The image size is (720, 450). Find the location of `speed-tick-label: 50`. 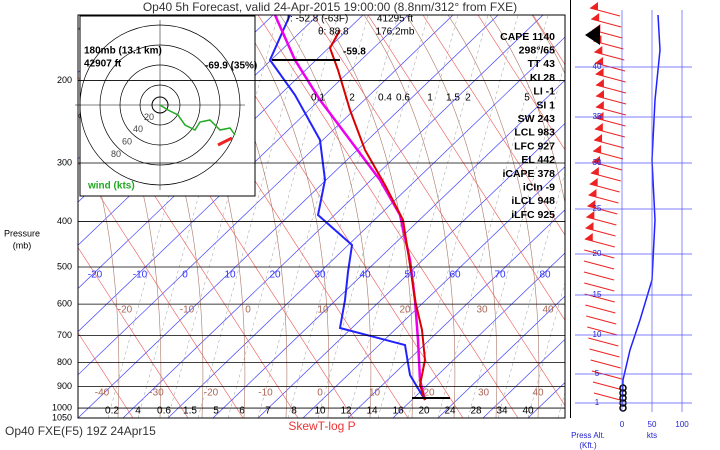

speed-tick-label: 50 is located at coordinates (652, 424).